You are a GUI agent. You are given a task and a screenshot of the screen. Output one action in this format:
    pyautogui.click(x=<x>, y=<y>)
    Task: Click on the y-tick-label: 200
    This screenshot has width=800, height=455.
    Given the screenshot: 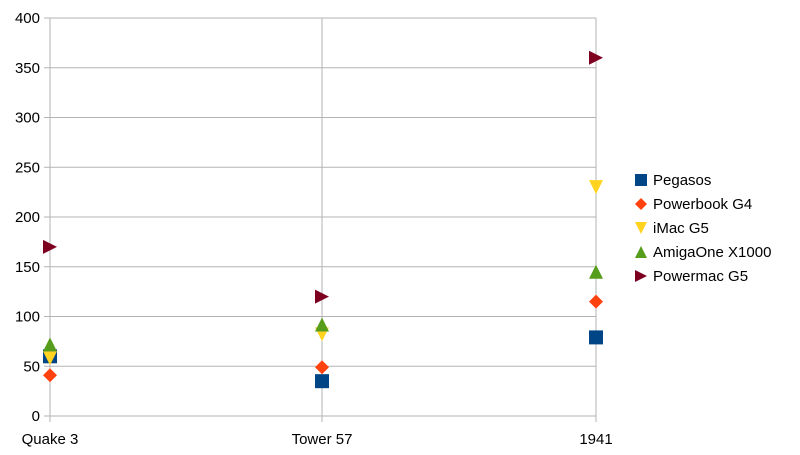 What is the action you would take?
    pyautogui.click(x=27, y=217)
    